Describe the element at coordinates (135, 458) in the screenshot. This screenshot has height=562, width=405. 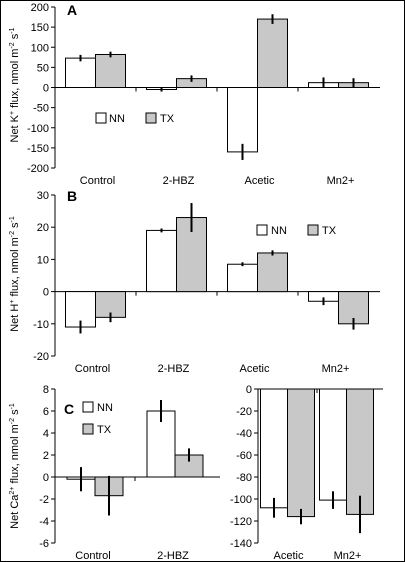
I see `panel-c-bars` at that location.